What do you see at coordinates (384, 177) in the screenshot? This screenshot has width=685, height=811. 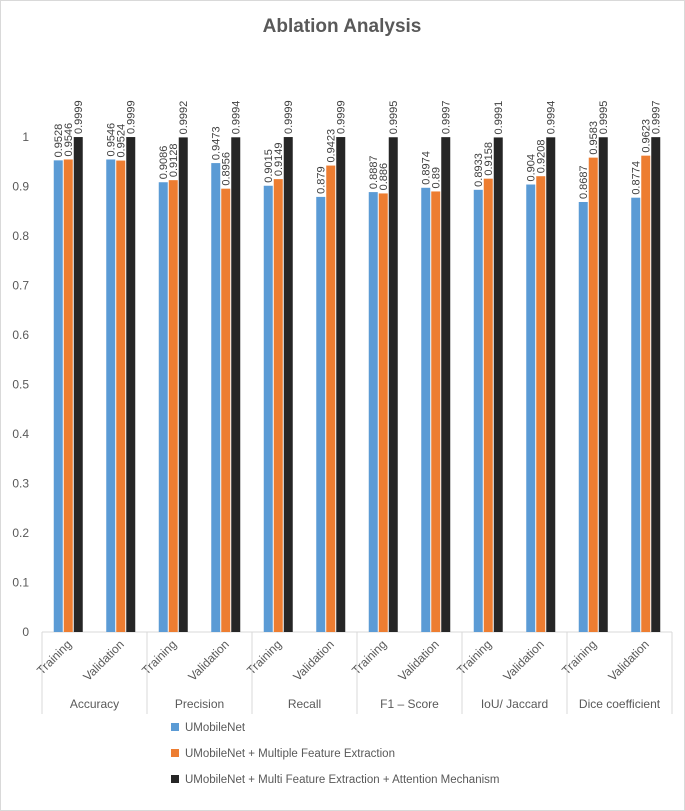 I see `data-label: 0.886` at bounding box center [384, 177].